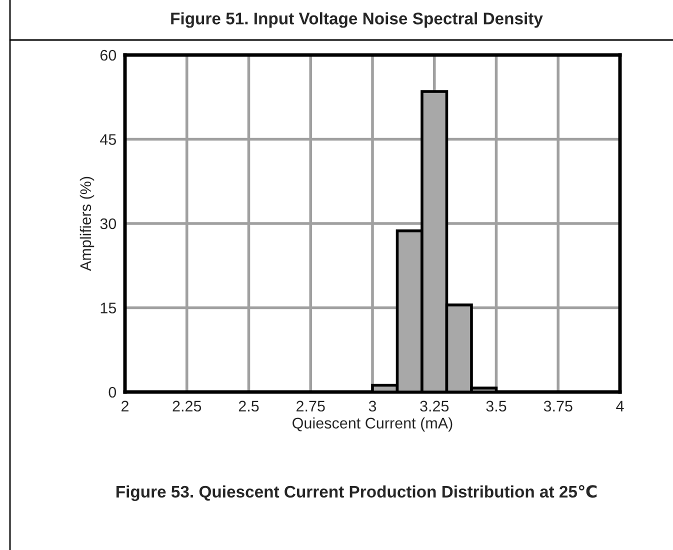 Image resolution: width=673 pixels, height=550 pixels. Describe the element at coordinates (372, 424) in the screenshot. I see `x-axis-title: Quiescent Current (mA)` at that location.